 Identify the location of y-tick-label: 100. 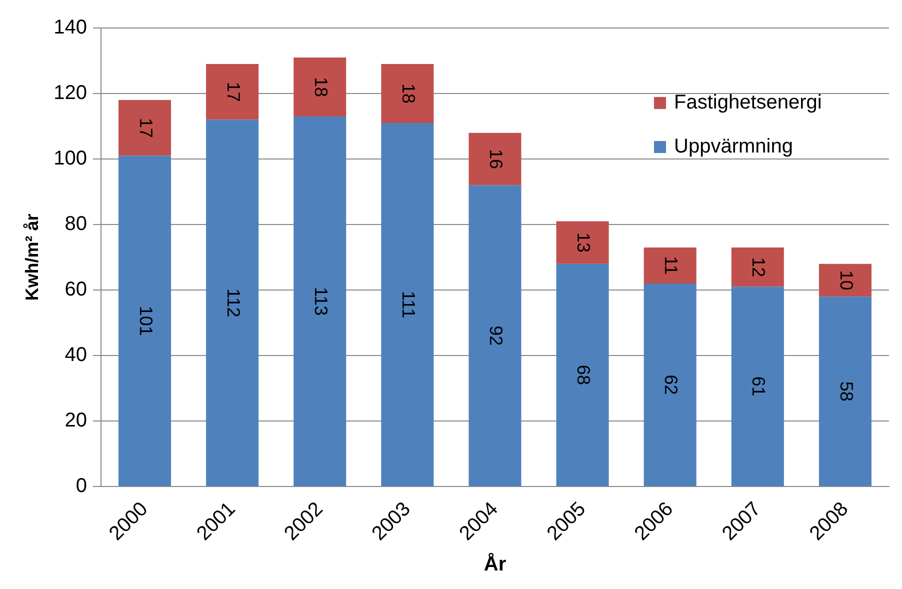
(70, 159).